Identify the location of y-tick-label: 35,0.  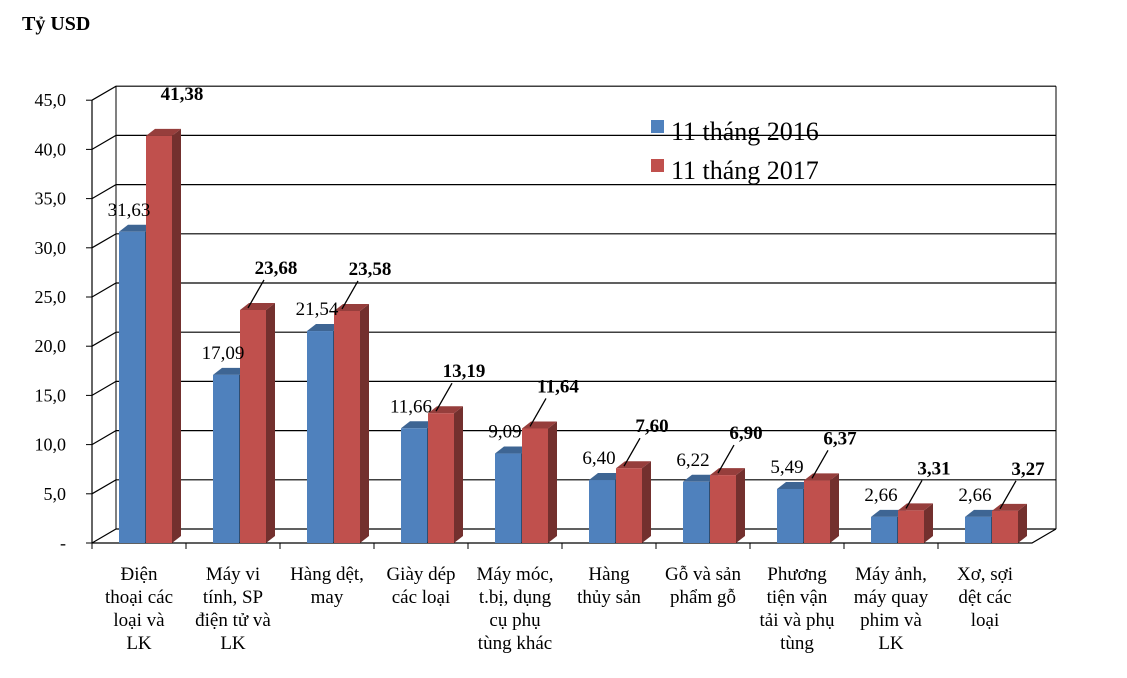
(51, 199).